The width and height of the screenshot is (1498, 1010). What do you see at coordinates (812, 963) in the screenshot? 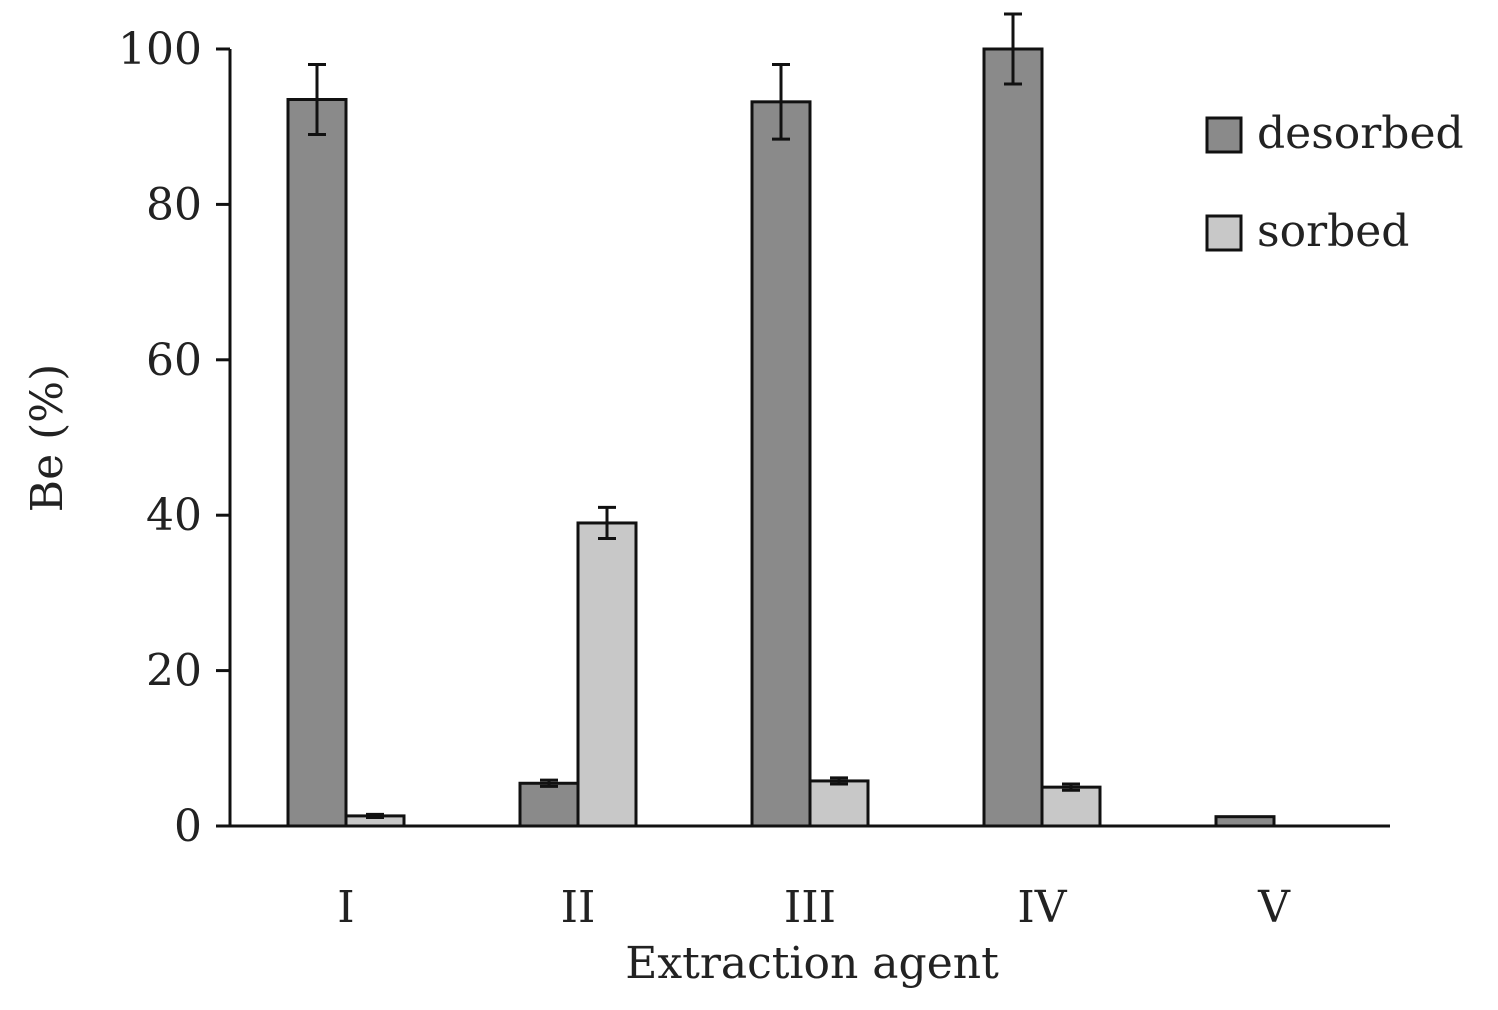
I see `x-axis-title: Extraction agent` at bounding box center [812, 963].